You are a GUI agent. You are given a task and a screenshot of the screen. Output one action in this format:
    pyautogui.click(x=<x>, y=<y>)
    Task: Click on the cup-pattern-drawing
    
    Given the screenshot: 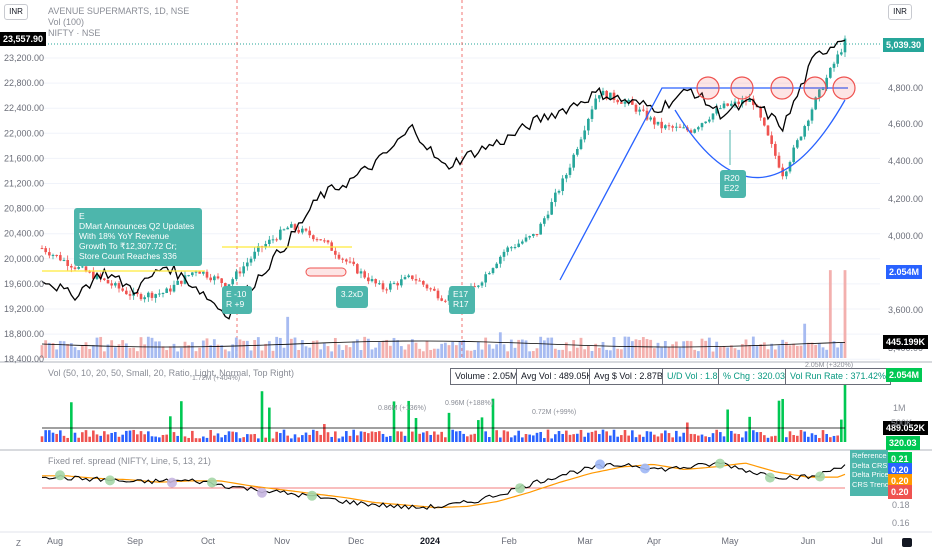 What is the action you would take?
    pyautogui.click(x=703, y=184)
    